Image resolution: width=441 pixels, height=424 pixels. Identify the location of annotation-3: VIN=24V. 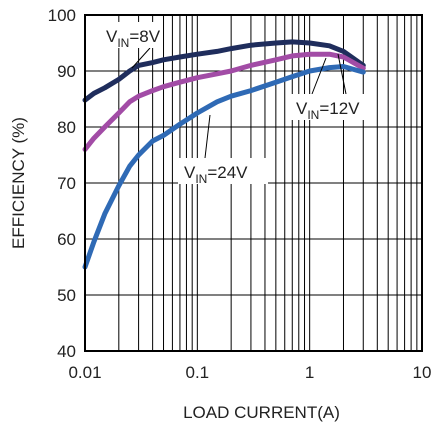
(223, 150).